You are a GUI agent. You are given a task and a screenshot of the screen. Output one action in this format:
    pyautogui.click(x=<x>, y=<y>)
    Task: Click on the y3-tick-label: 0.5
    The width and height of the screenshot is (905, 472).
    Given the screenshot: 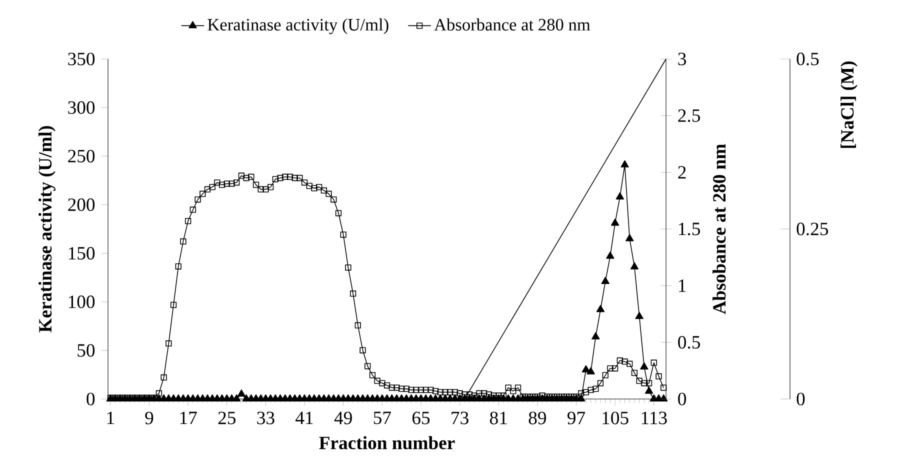 What is the action you would take?
    pyautogui.click(x=807, y=59)
    